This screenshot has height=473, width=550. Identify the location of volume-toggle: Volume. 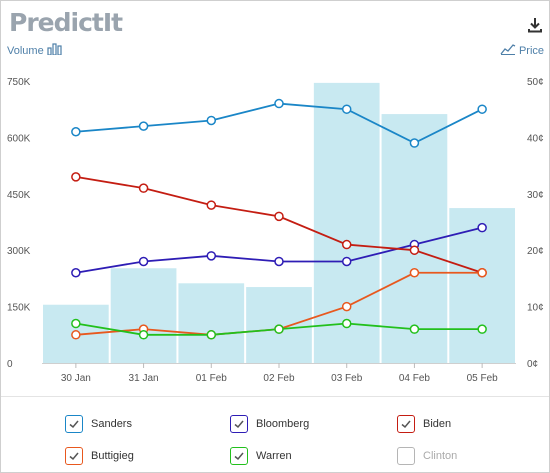
(35, 50).